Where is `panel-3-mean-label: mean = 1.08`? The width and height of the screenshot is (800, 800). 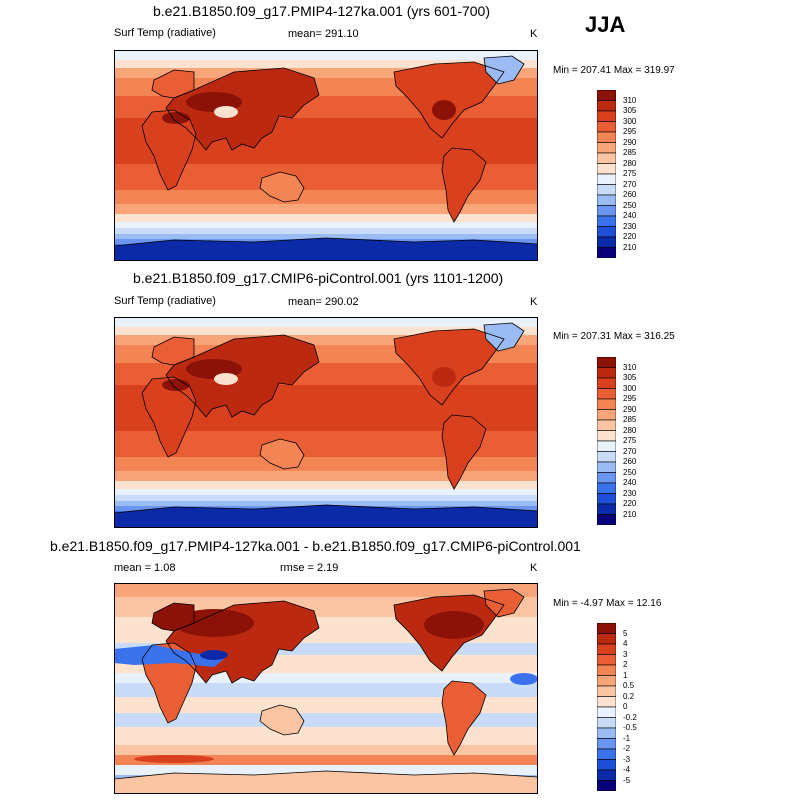
panel-3-mean-label: mean = 1.08 is located at coordinates (145, 568).